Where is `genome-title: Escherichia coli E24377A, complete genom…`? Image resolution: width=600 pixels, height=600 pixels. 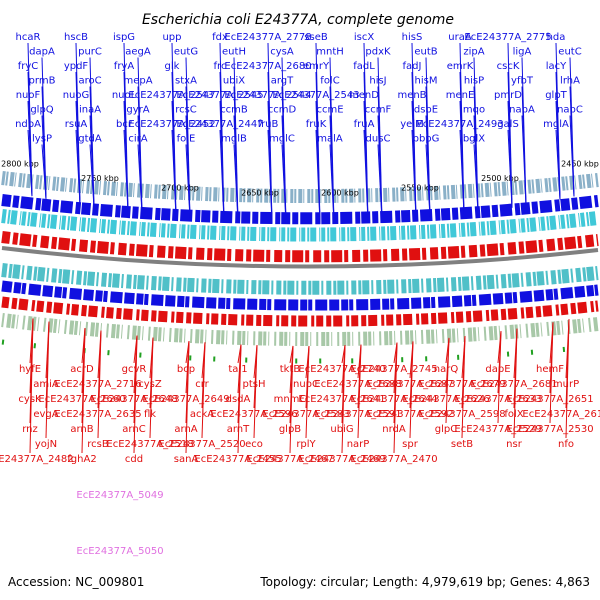
genome-title: Escherichia coli E24377A, complete genom… is located at coordinates (298, 20).